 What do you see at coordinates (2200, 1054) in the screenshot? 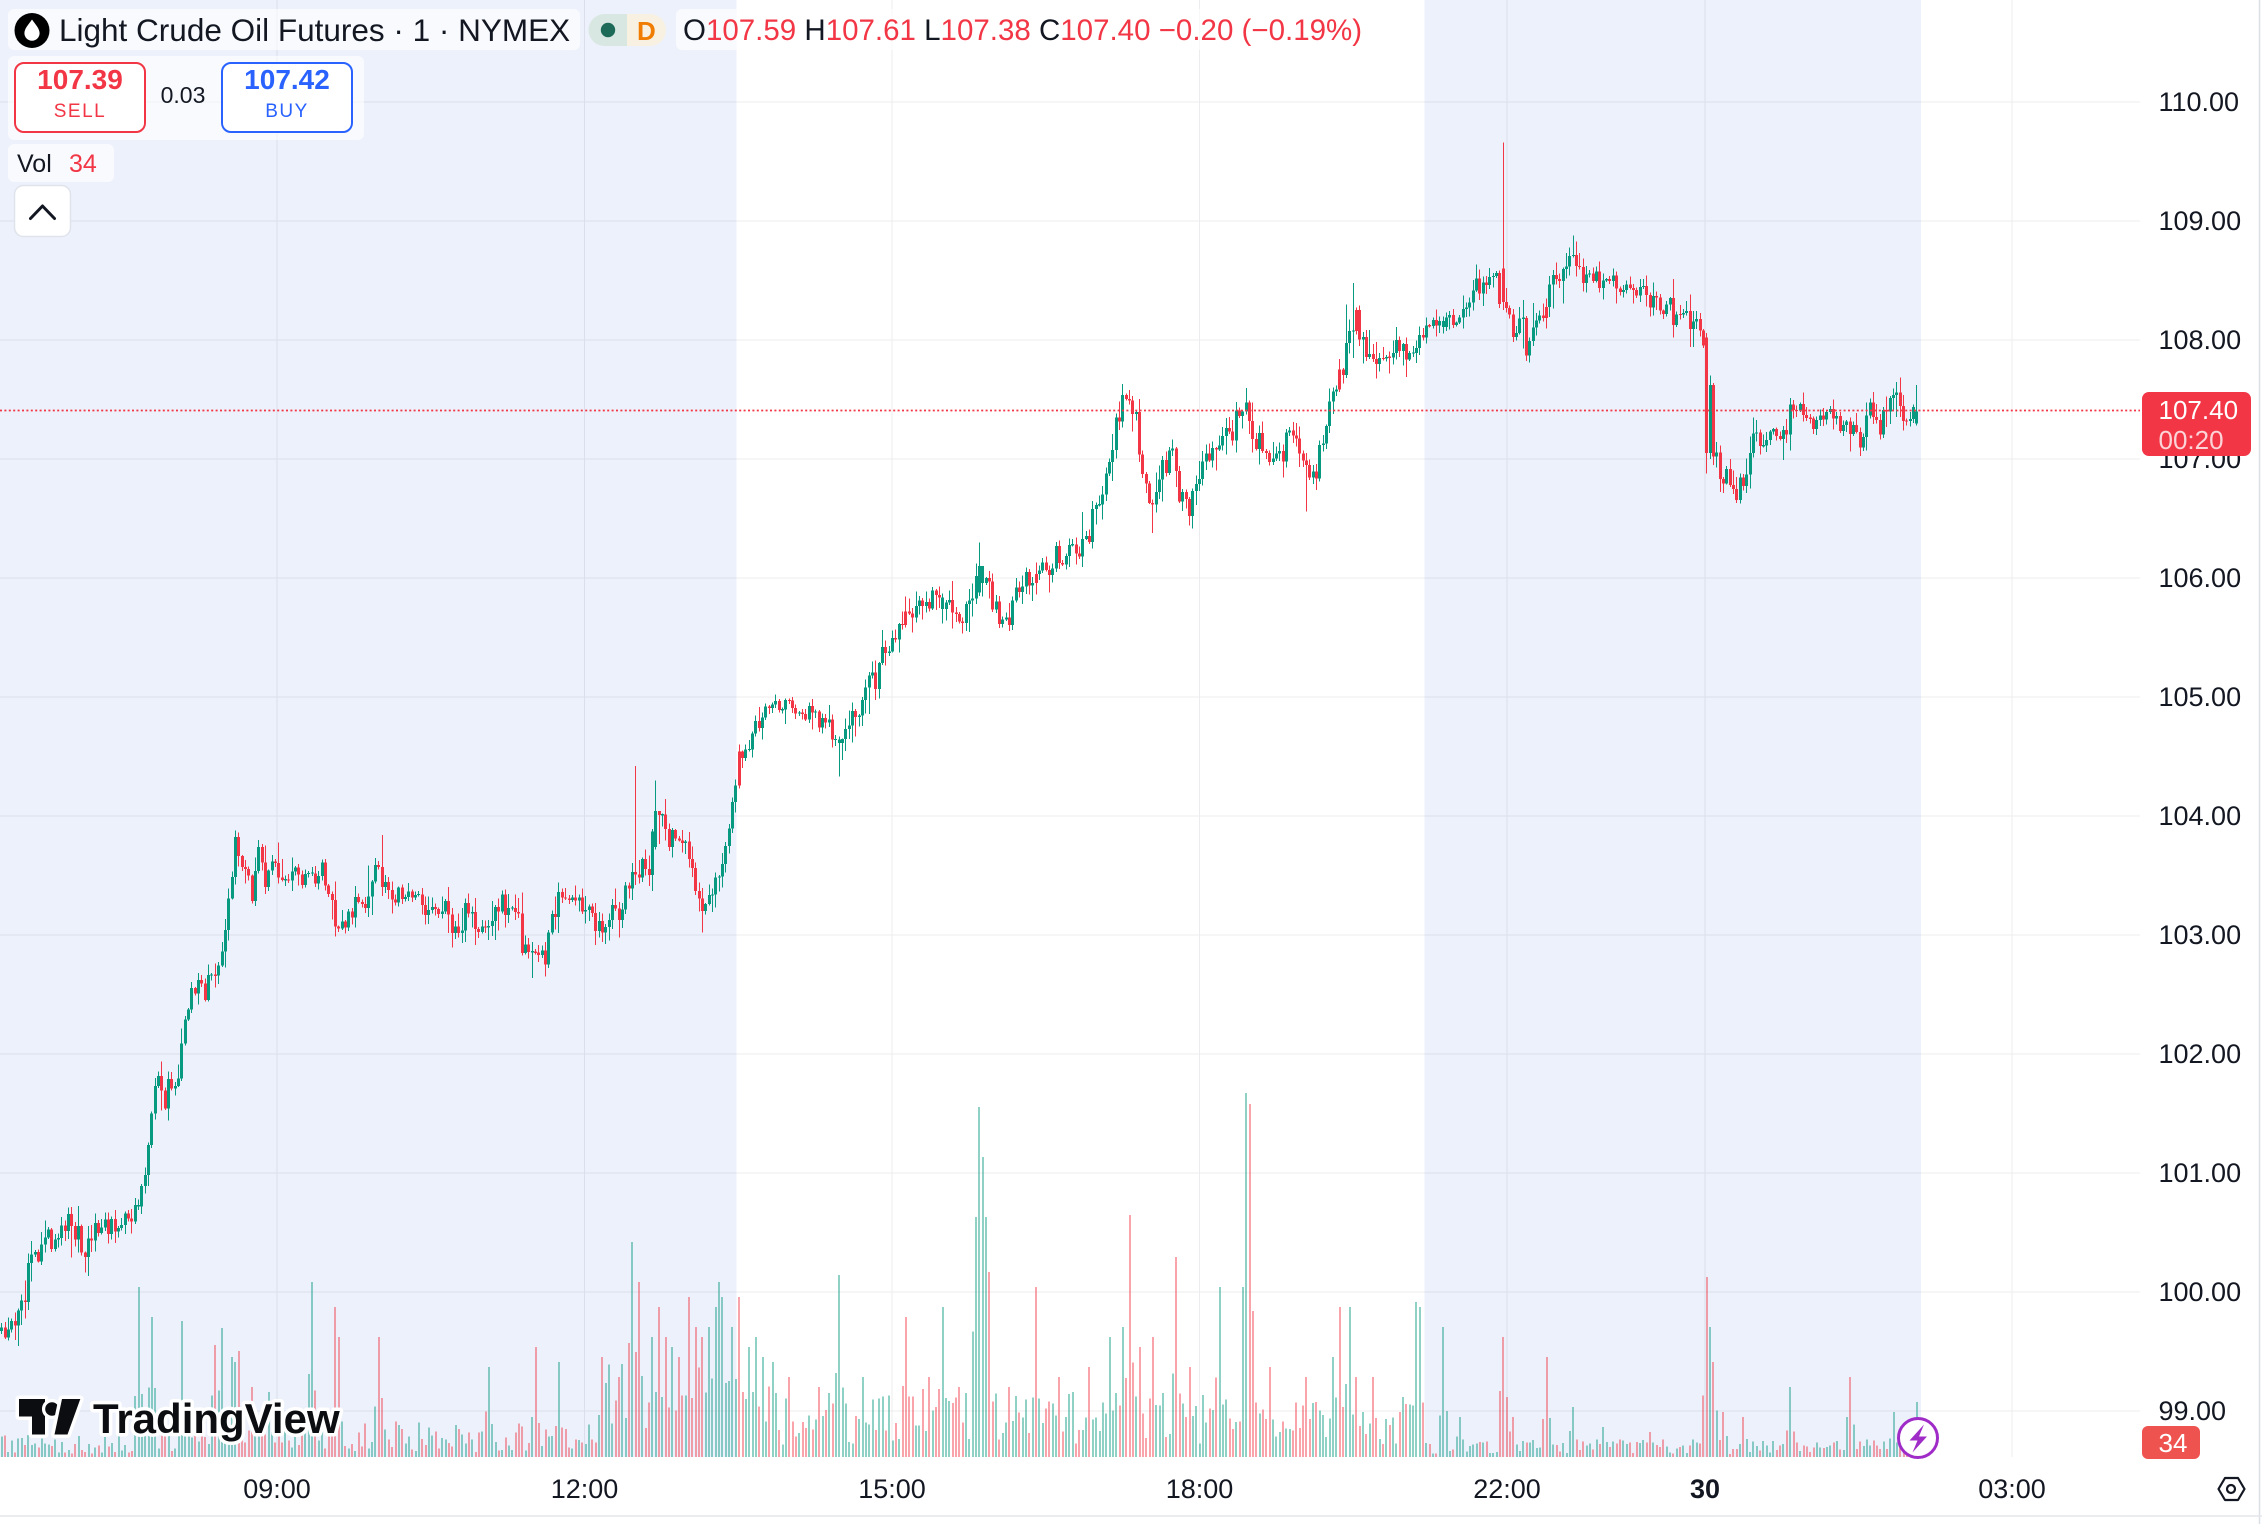
I see `svg-text: 102.00` at bounding box center [2200, 1054].